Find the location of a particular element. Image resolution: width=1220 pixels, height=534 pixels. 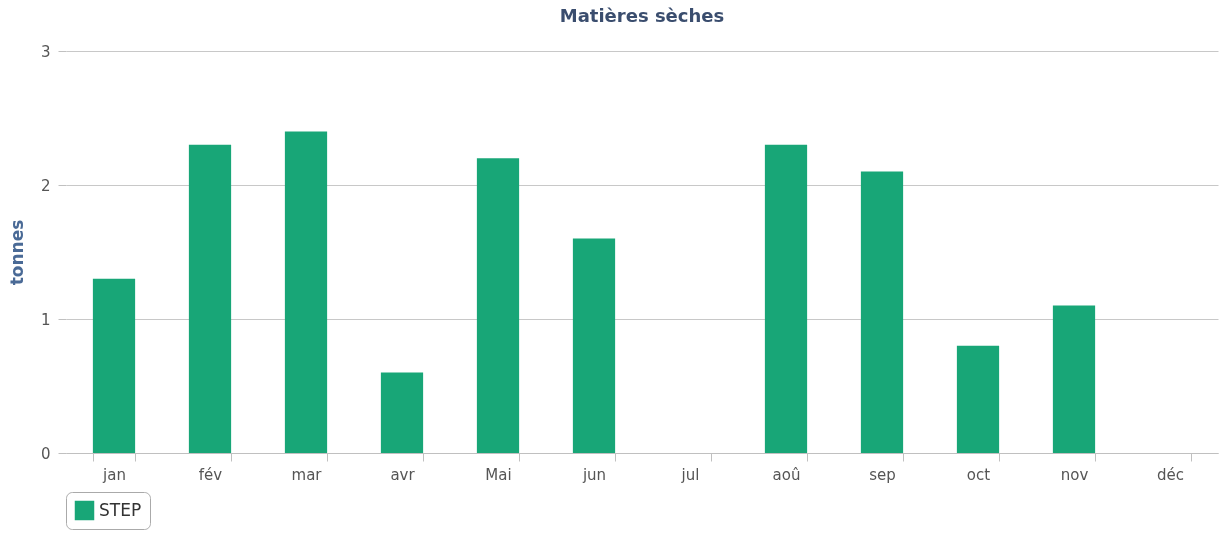

x-tick-label: aoû is located at coordinates (786, 474).